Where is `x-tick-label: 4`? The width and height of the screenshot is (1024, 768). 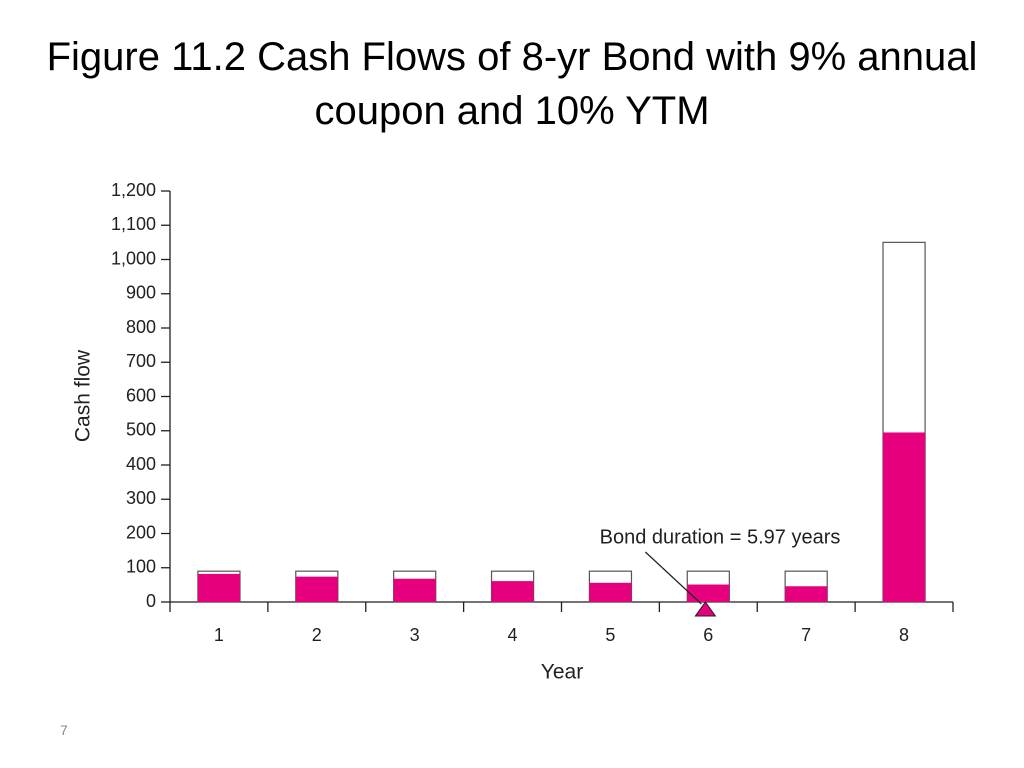 x-tick-label: 4 is located at coordinates (513, 635).